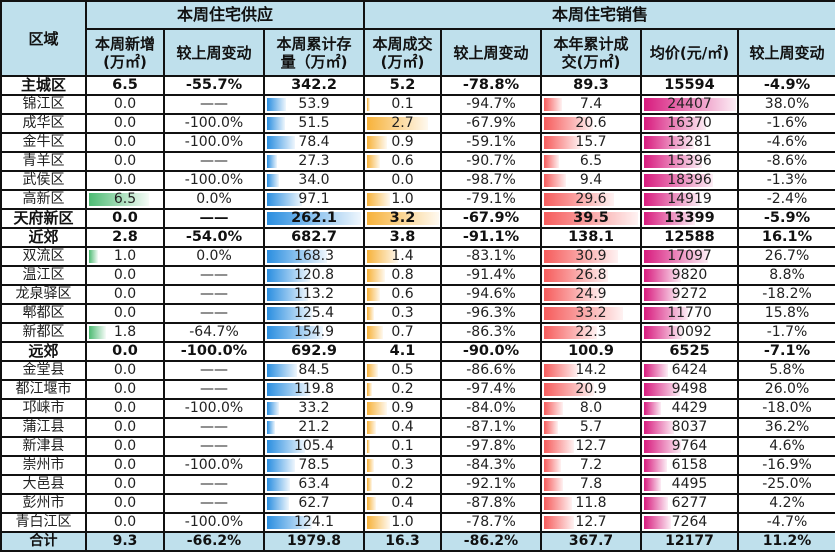 Image resolution: width=835 pixels, height=560 pixels. What do you see at coordinates (417, 408) in the screenshot?
I see `table-row: 邛崃市 0.0 -100.0% 33.2 0.9 -84.0% 8.0 4429 -18.0%` at bounding box center [417, 408].